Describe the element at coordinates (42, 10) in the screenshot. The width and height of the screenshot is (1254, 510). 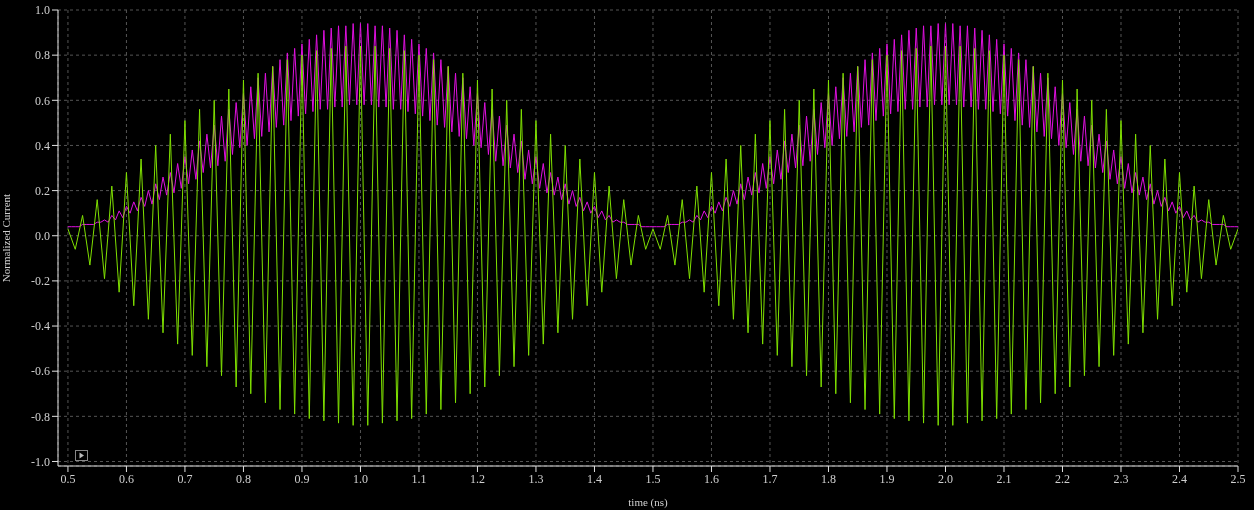
I see `y-tick-label: 1.0` at that location.